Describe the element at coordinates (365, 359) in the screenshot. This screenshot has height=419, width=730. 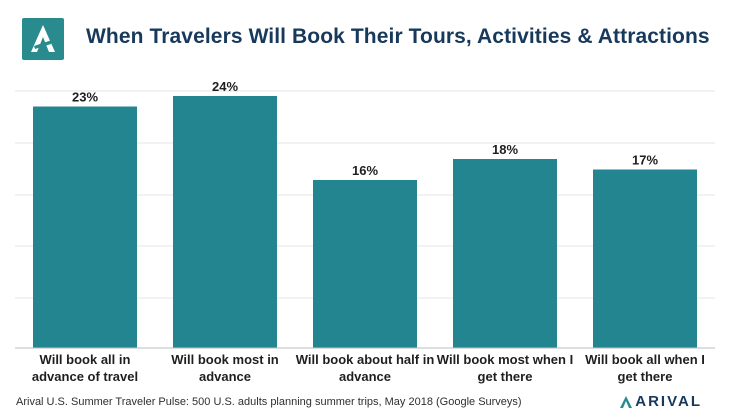
I see `category-label: Will book about half in` at that location.